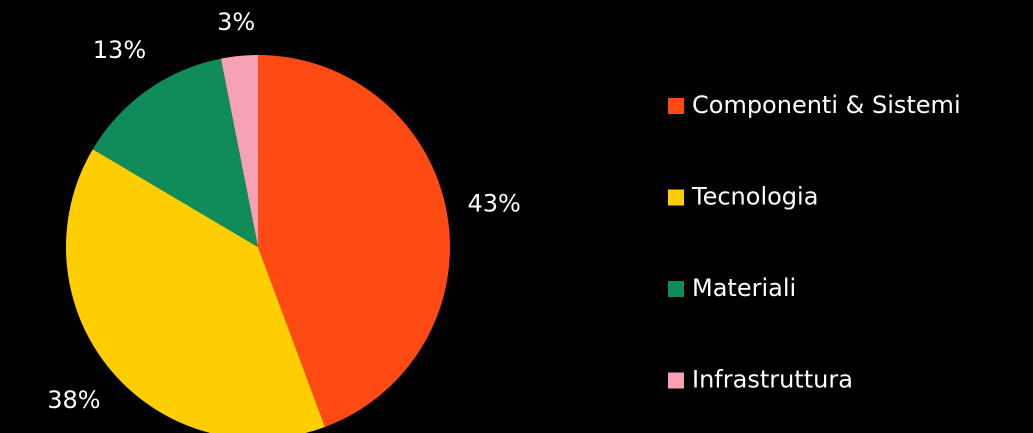 This screenshot has width=1033, height=433. Describe the element at coordinates (744, 288) in the screenshot. I see `legend-label: Materiali` at that location.